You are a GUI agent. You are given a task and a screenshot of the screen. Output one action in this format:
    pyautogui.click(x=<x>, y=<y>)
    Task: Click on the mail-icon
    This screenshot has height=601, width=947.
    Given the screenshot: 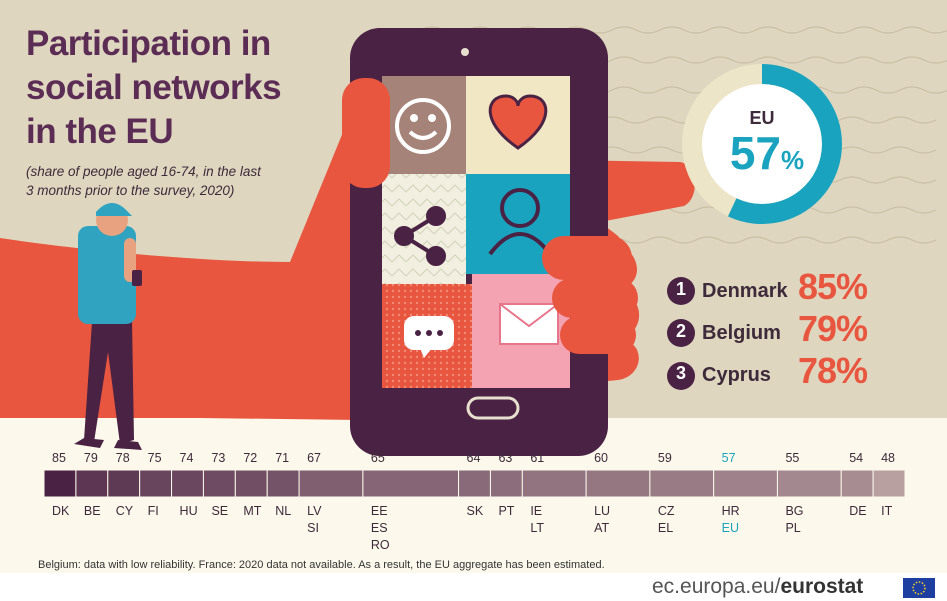 What is the action you would take?
    pyautogui.click(x=529, y=324)
    